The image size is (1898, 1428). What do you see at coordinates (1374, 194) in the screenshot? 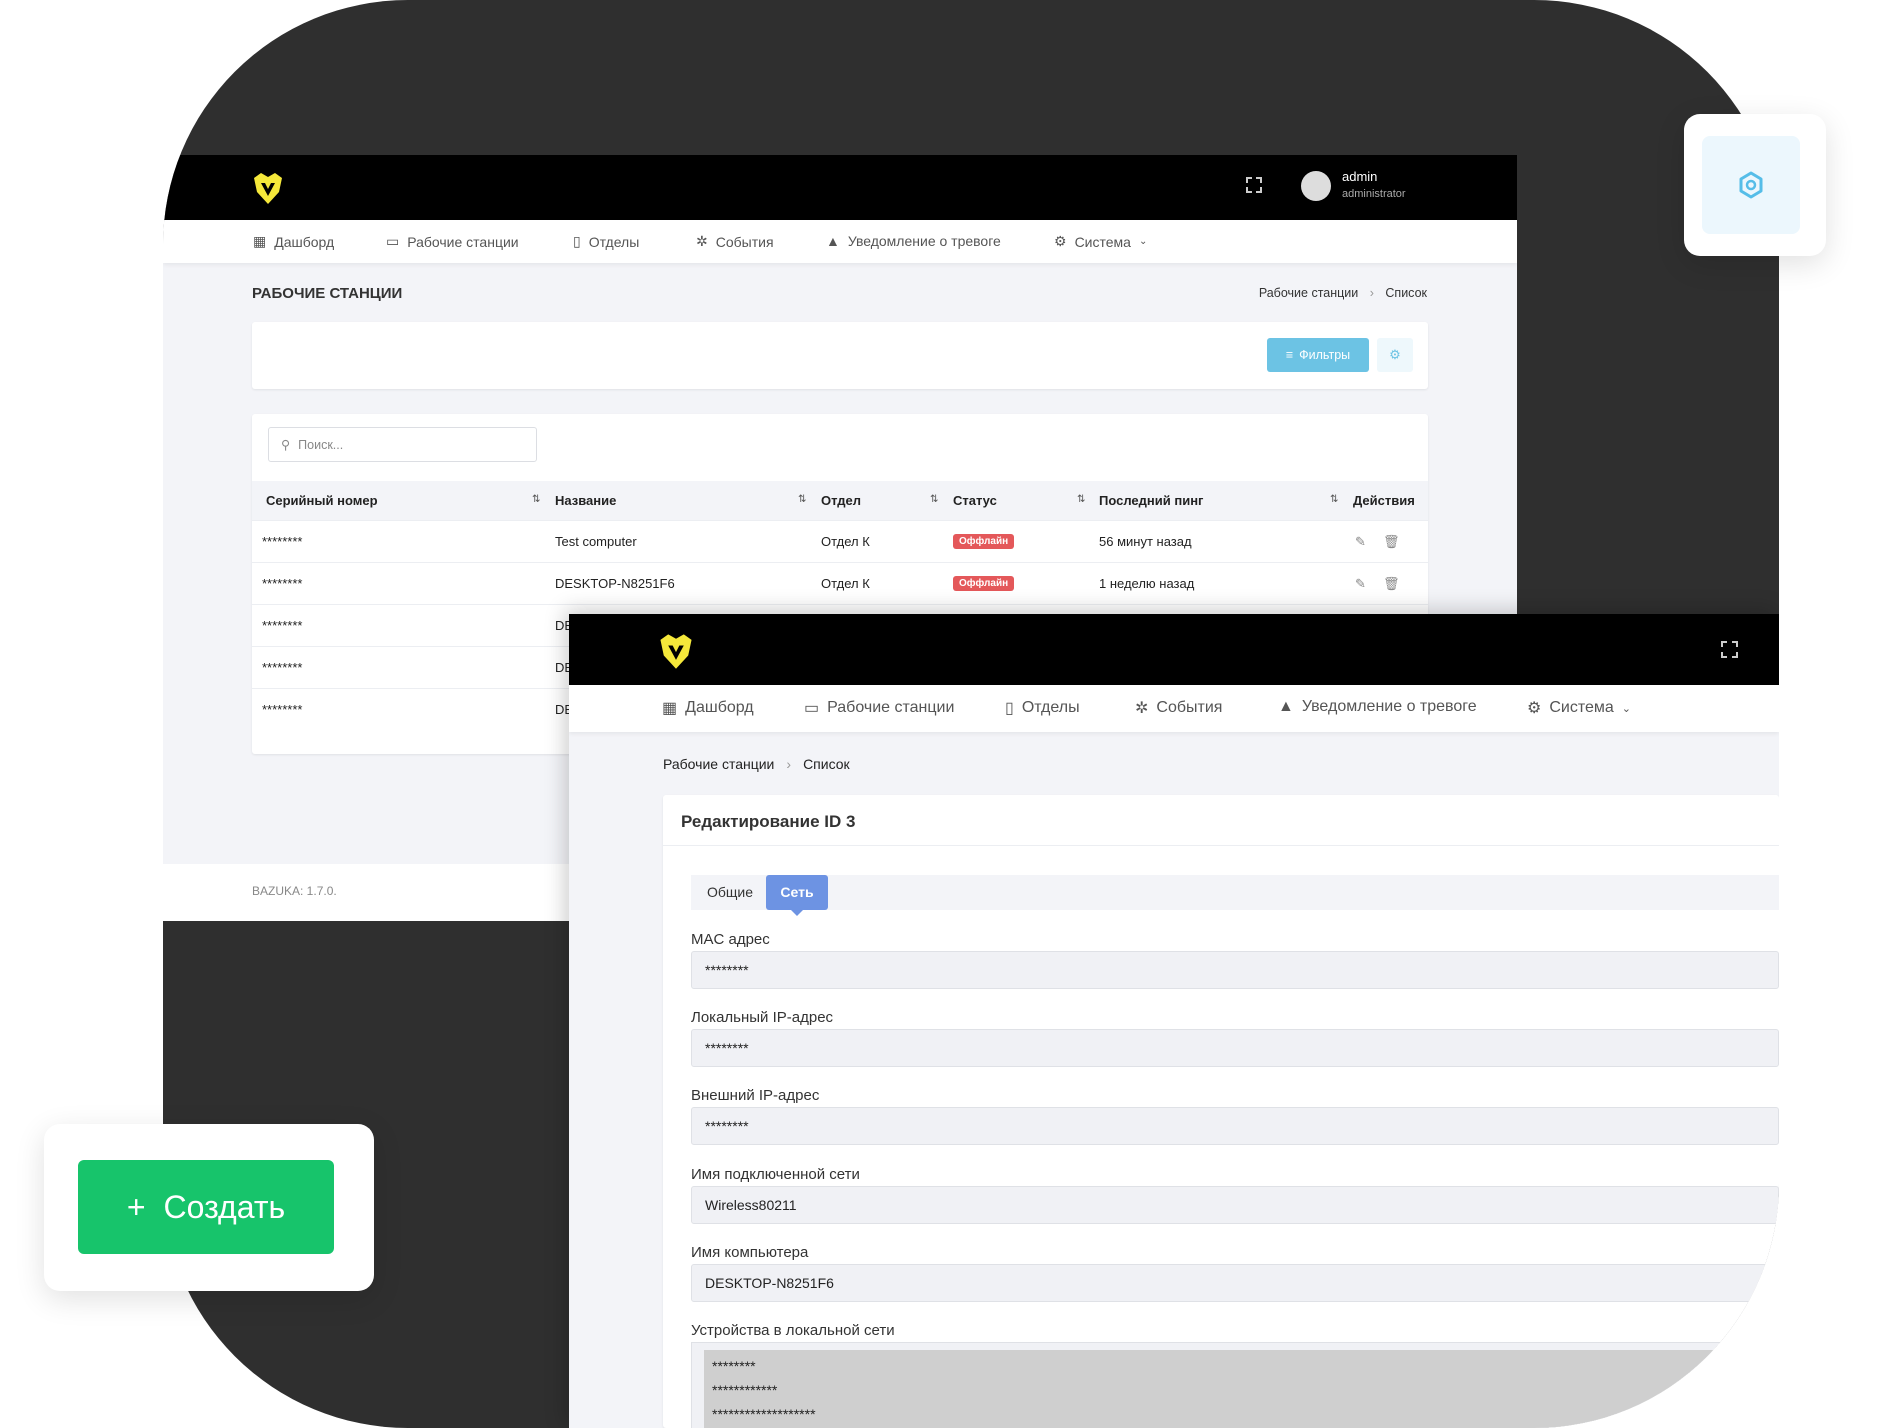
I see `user-role: administrator` at bounding box center [1374, 194].